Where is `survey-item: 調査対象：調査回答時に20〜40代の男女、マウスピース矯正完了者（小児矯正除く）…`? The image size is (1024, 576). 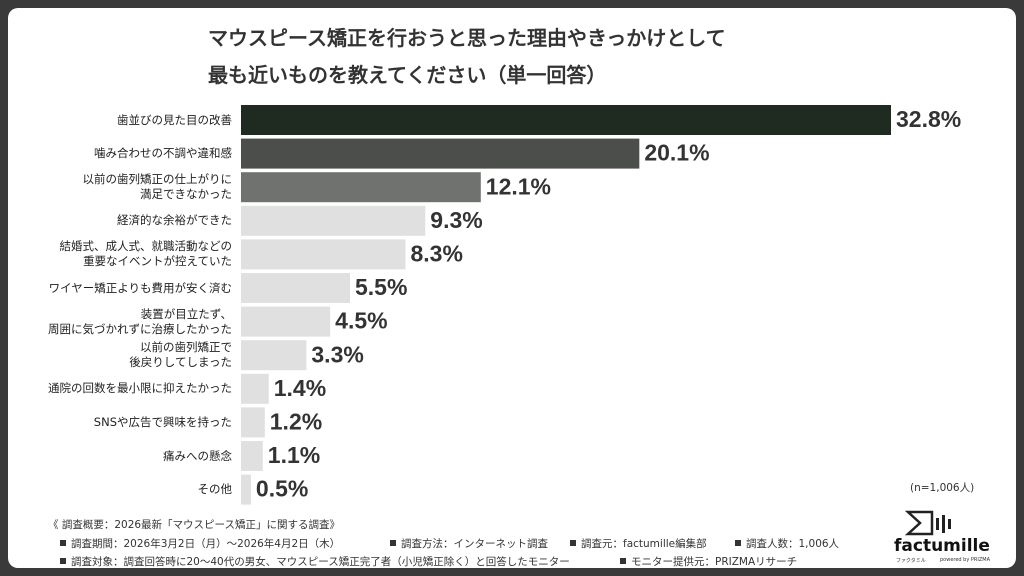 survey-item: 調査対象：調査回答時に20〜40代の男女、マウスピース矯正完了者（小児矯正除く）… is located at coordinates (315, 561).